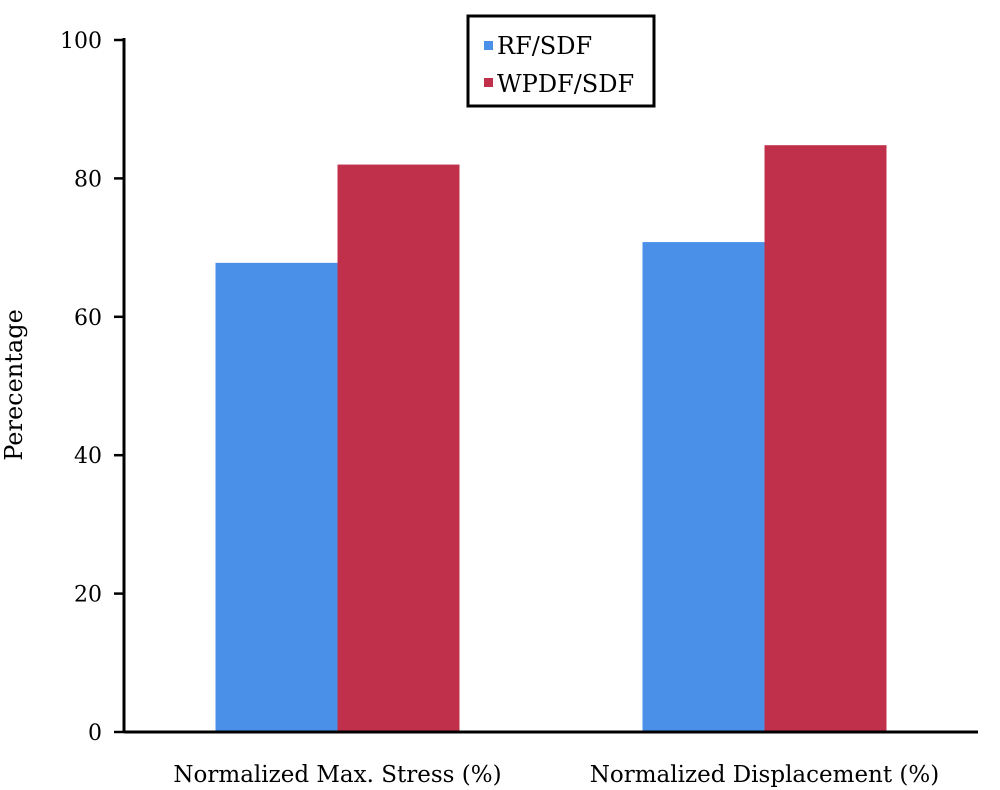  Describe the element at coordinates (92, 387) in the screenshot. I see `y-axis-ticks: 0 20 40 60 80 100` at that location.